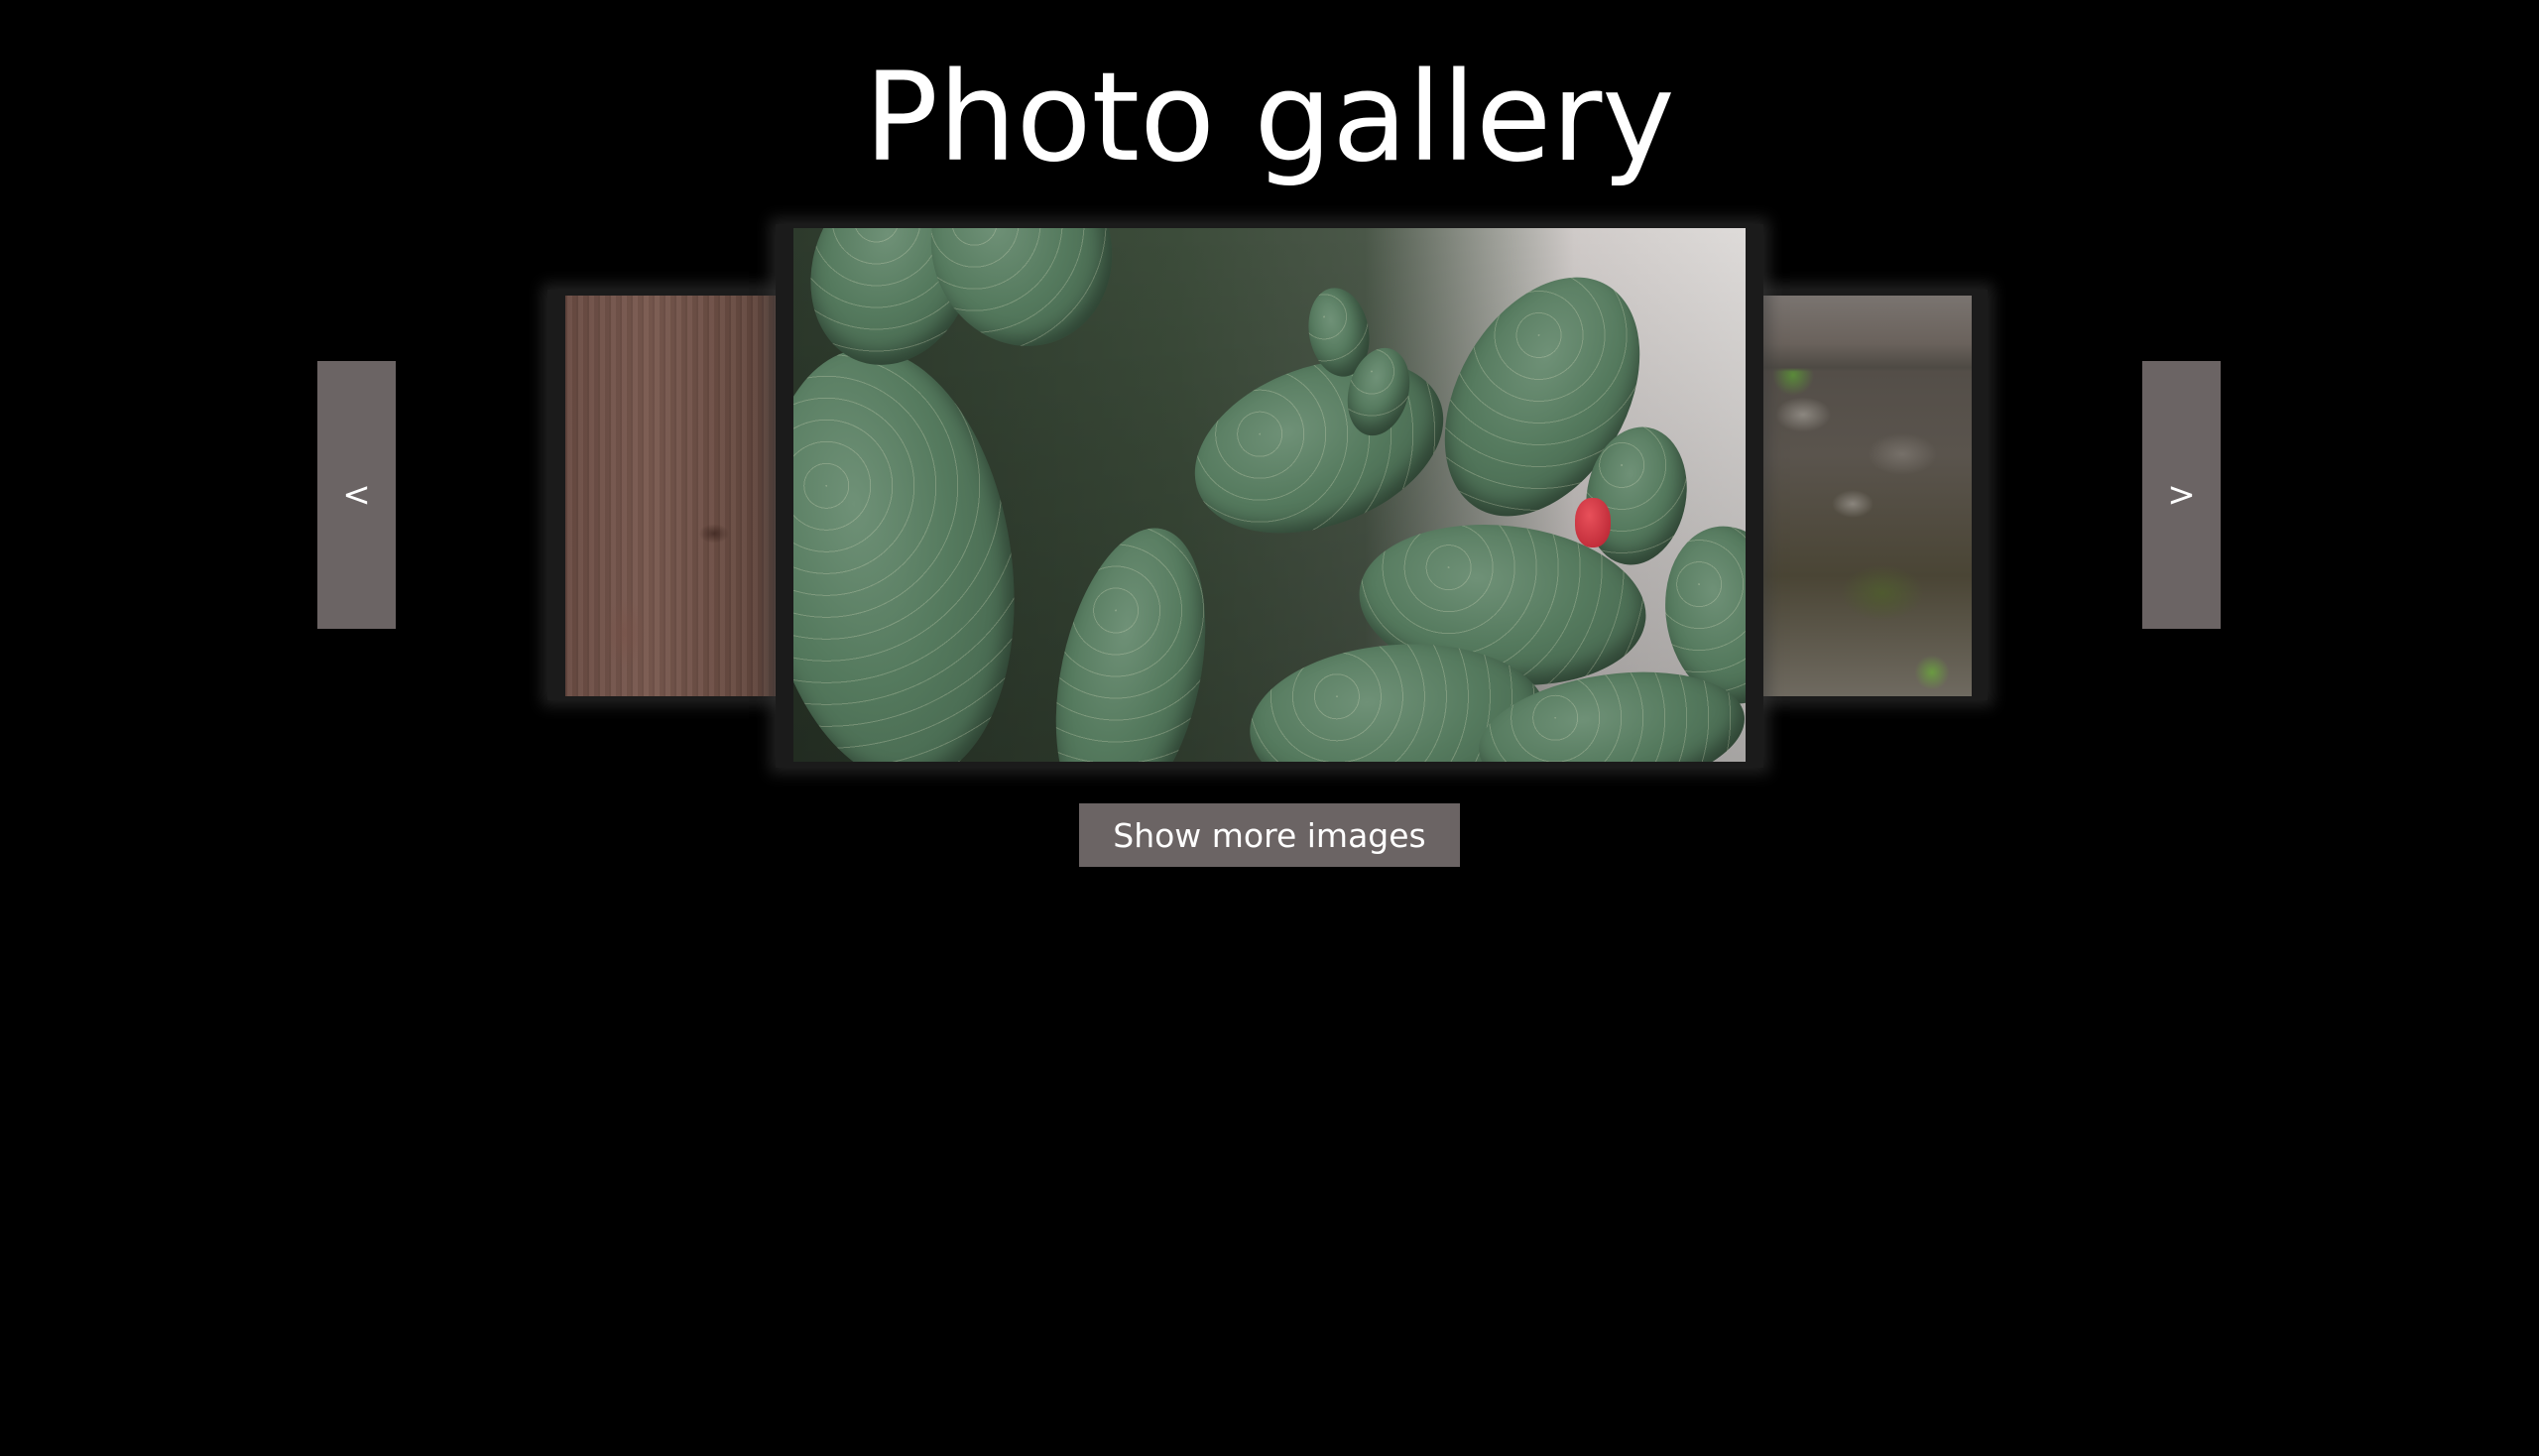  I want to click on cactus-fruit, so click(1593, 522).